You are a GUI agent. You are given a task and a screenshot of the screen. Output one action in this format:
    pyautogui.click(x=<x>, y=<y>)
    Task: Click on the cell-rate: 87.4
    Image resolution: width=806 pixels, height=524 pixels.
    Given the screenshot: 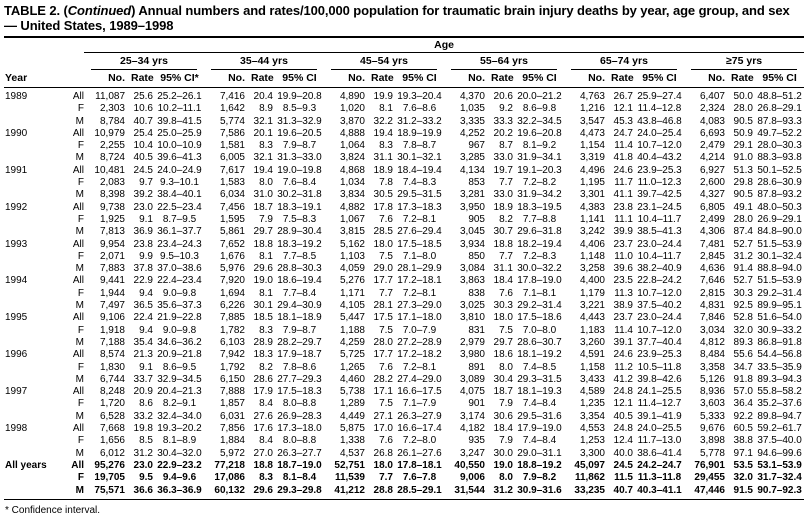 What is the action you would take?
    pyautogui.click(x=743, y=232)
    